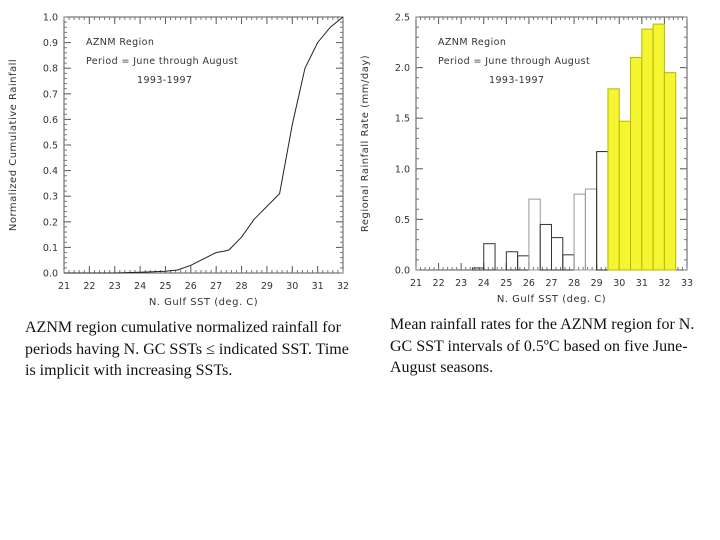 The height and width of the screenshot is (540, 720). What do you see at coordinates (50, 222) in the screenshot?
I see `left-y-tick-label: 0.2` at bounding box center [50, 222].